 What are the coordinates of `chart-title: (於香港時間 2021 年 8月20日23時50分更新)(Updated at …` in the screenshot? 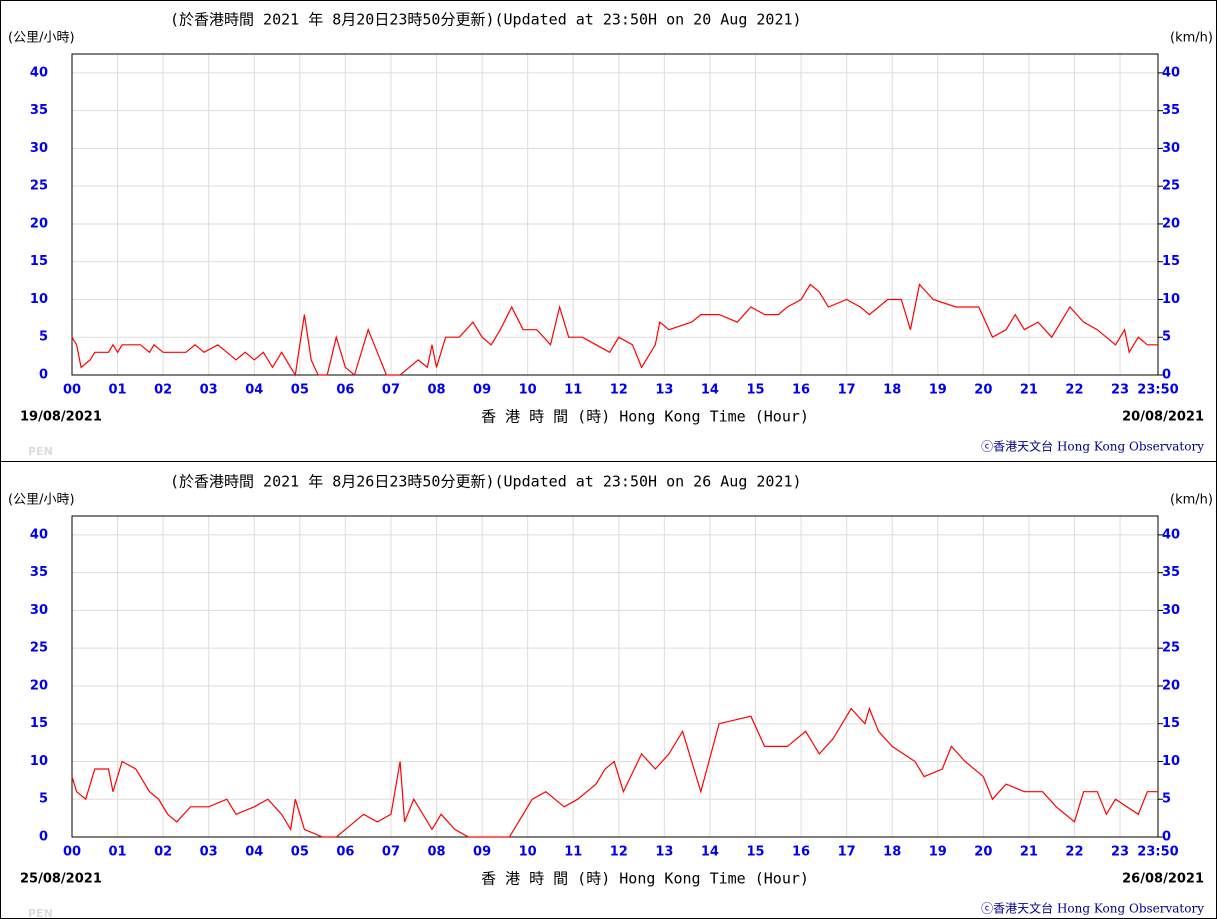 It's located at (486, 20).